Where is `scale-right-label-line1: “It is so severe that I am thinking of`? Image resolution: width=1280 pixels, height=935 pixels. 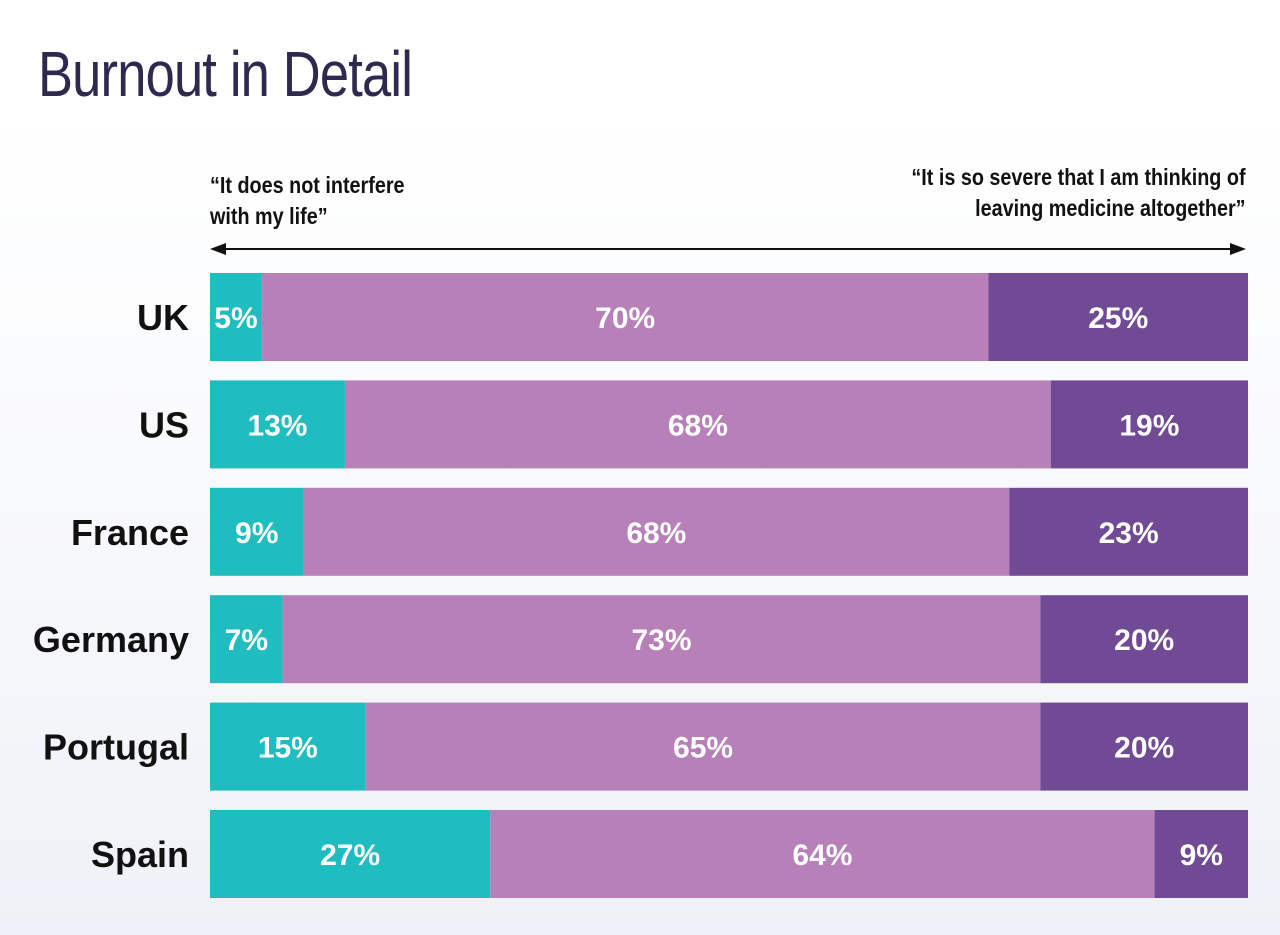
scale-right-label-line1: “It is so severe that I am thinking of is located at coordinates (1078, 177).